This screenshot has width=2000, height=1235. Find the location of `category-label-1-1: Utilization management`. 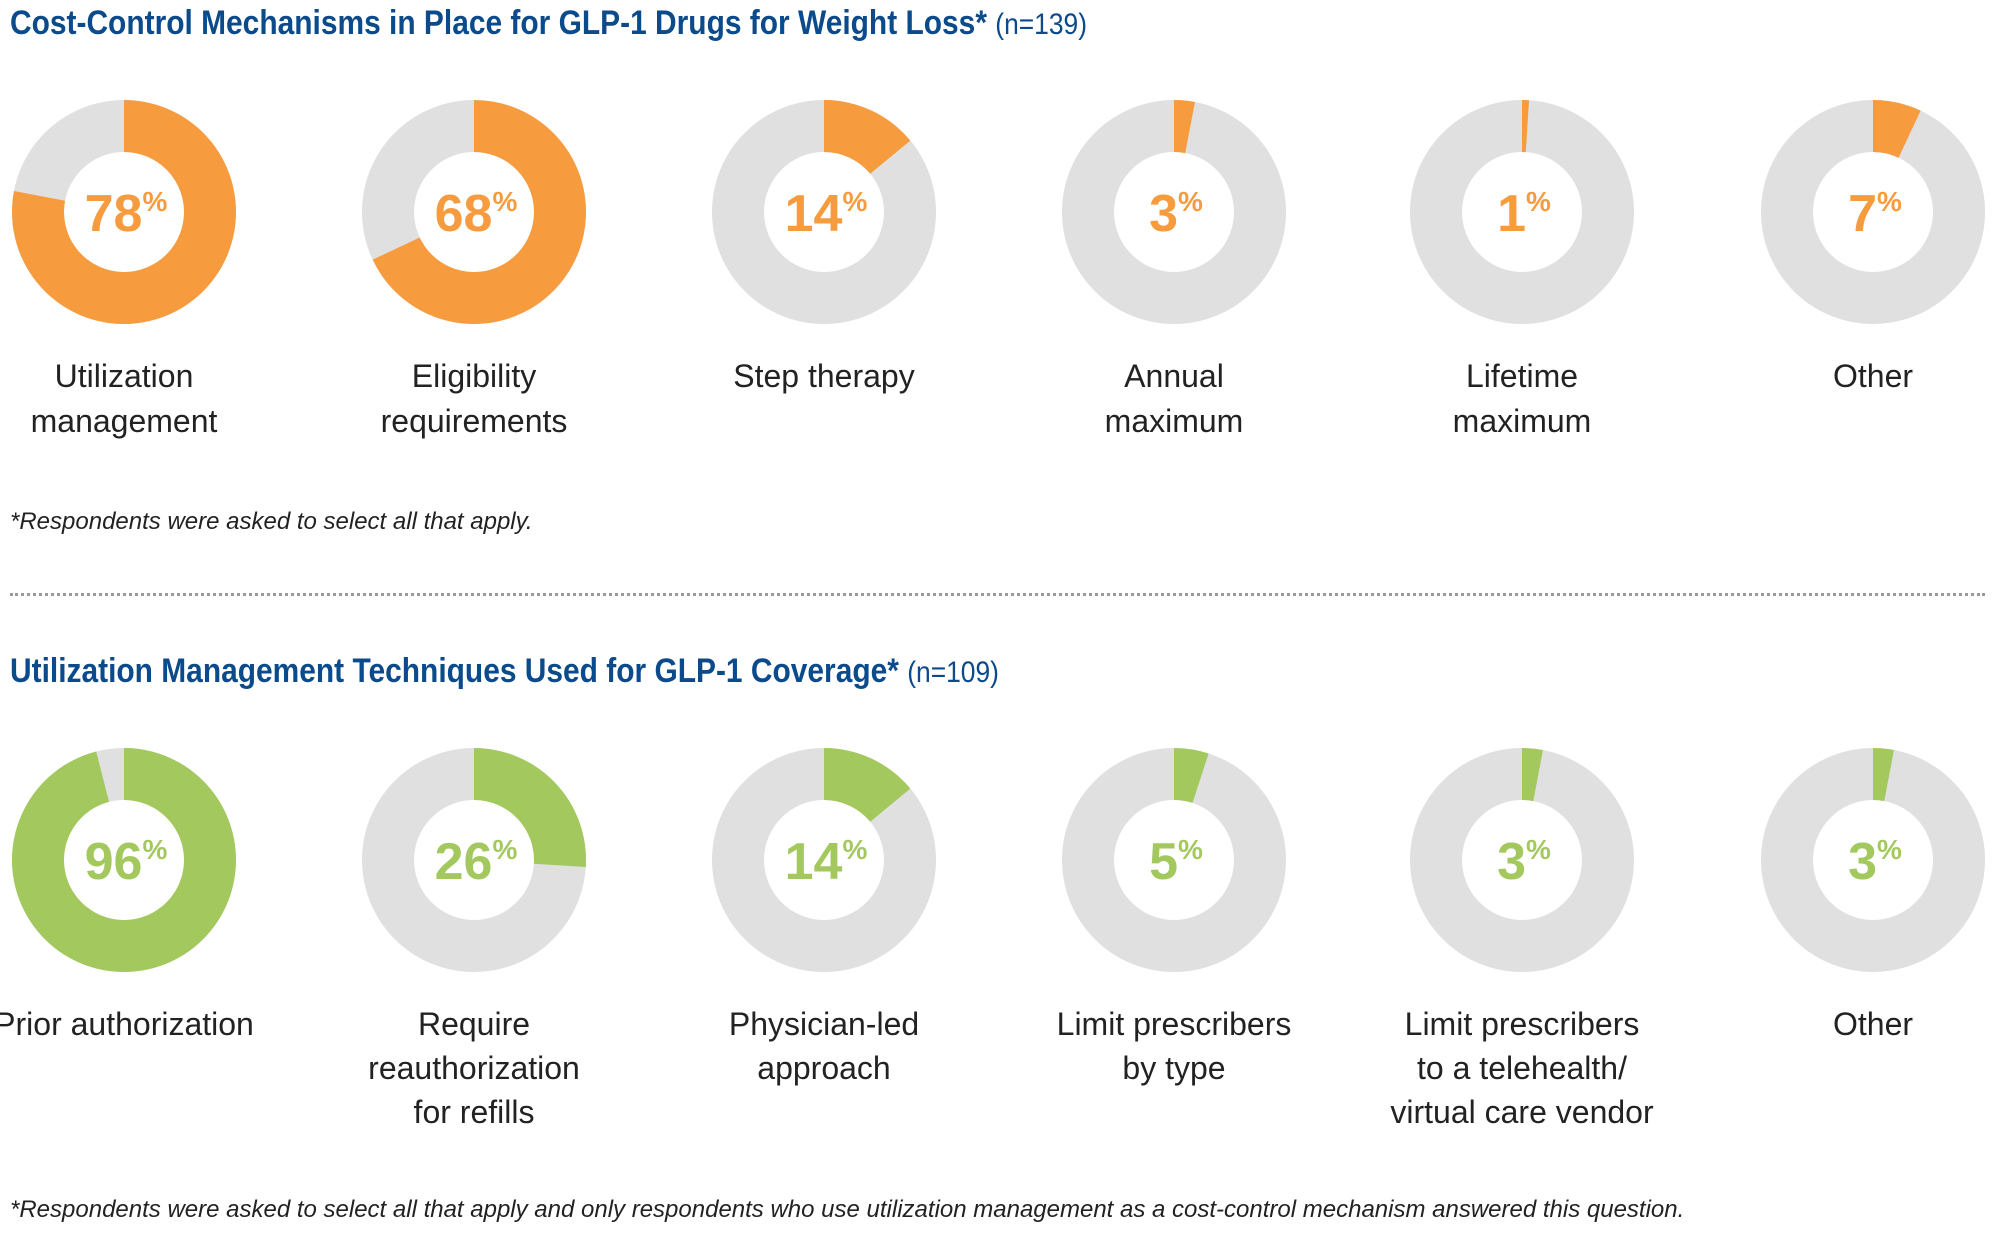

category-label-1-1: Utilization management is located at coordinates (124, 398).